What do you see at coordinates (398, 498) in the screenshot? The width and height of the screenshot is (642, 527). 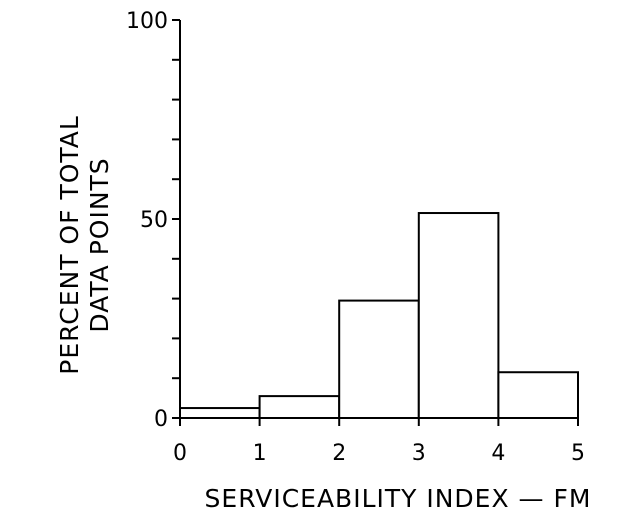 I see `x-axis-title: SERVICEABILITY INDEX — FM` at bounding box center [398, 498].